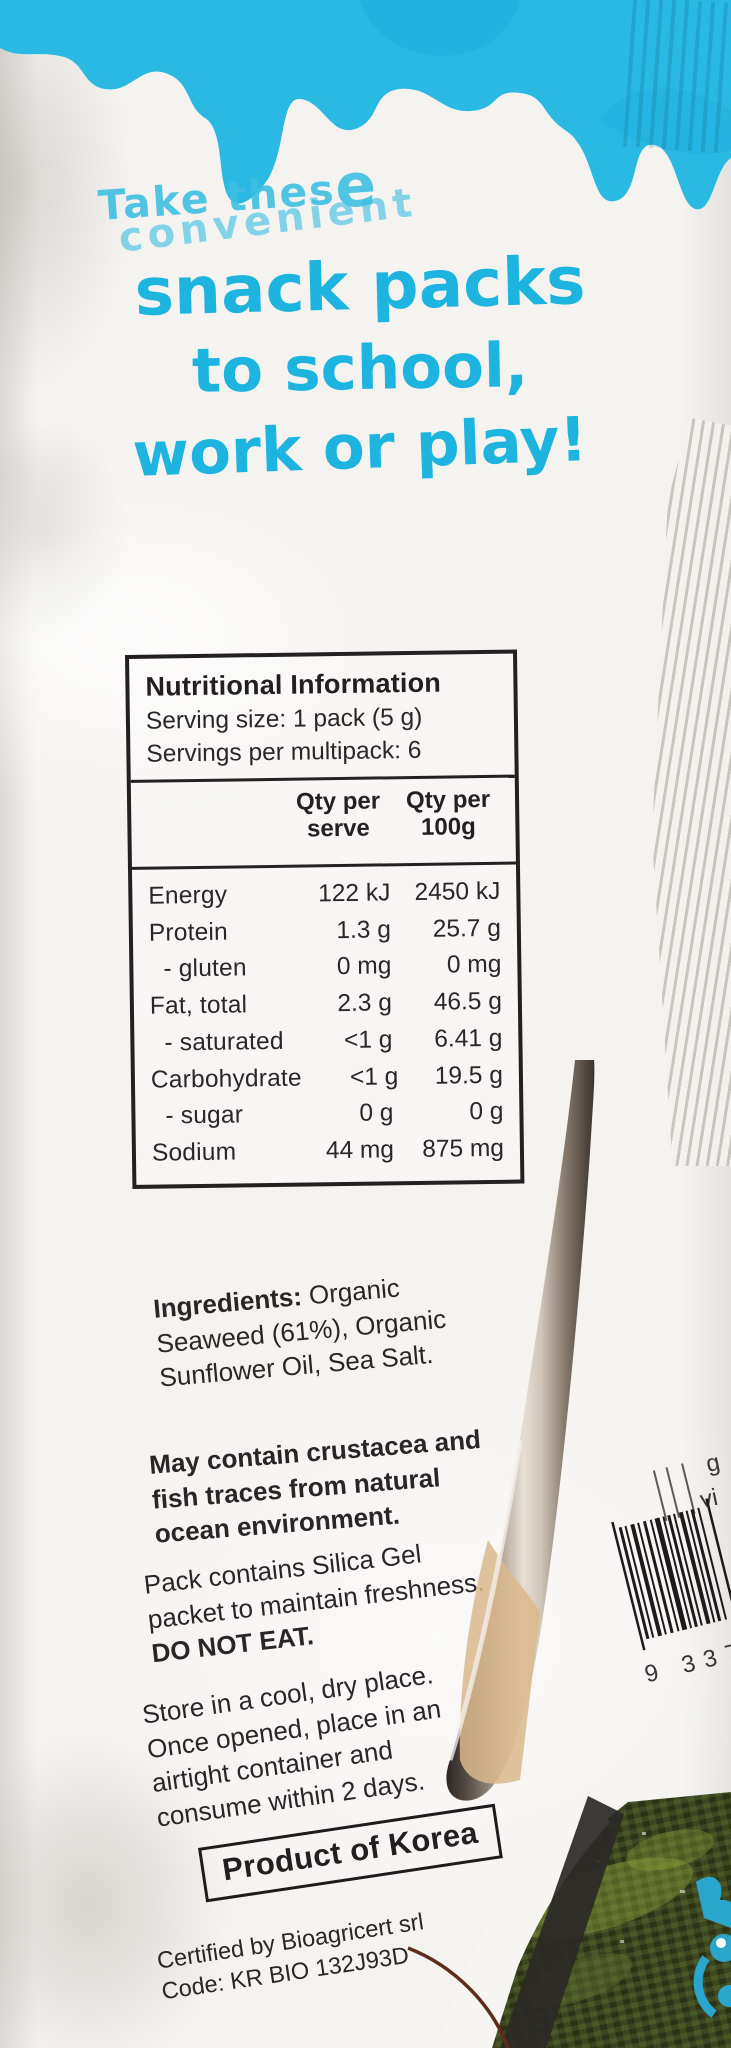 The width and height of the screenshot is (731, 2048). I want to click on blue-drip-graphic, so click(365, 105).